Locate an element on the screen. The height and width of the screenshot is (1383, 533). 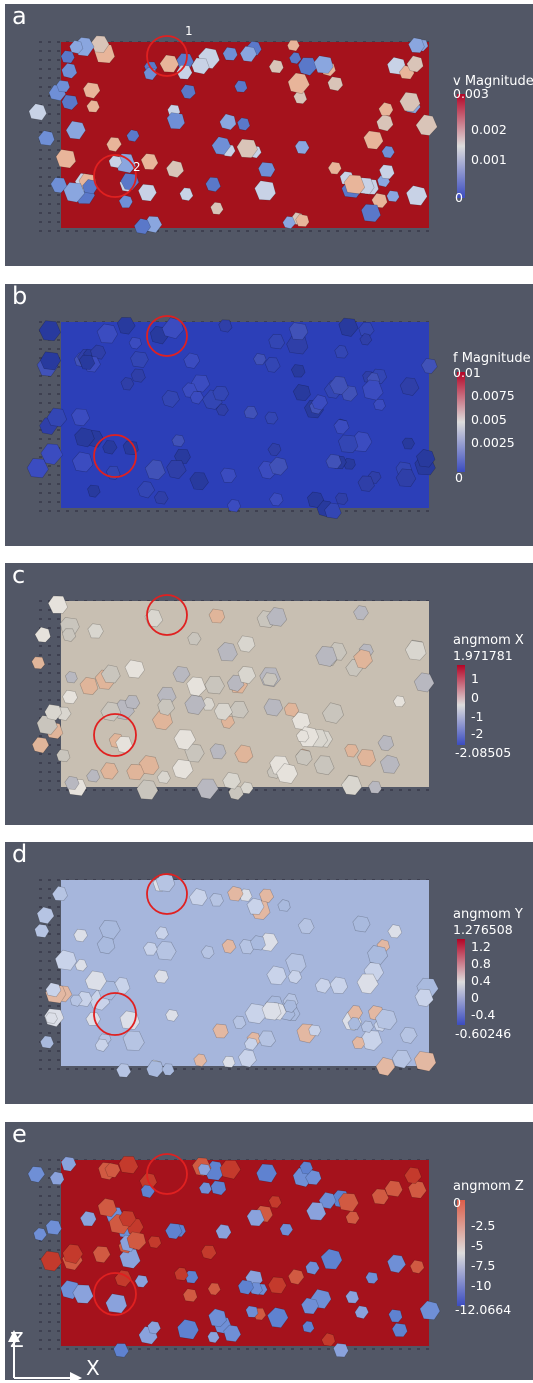
panel-label: a is located at coordinates (19, 17).